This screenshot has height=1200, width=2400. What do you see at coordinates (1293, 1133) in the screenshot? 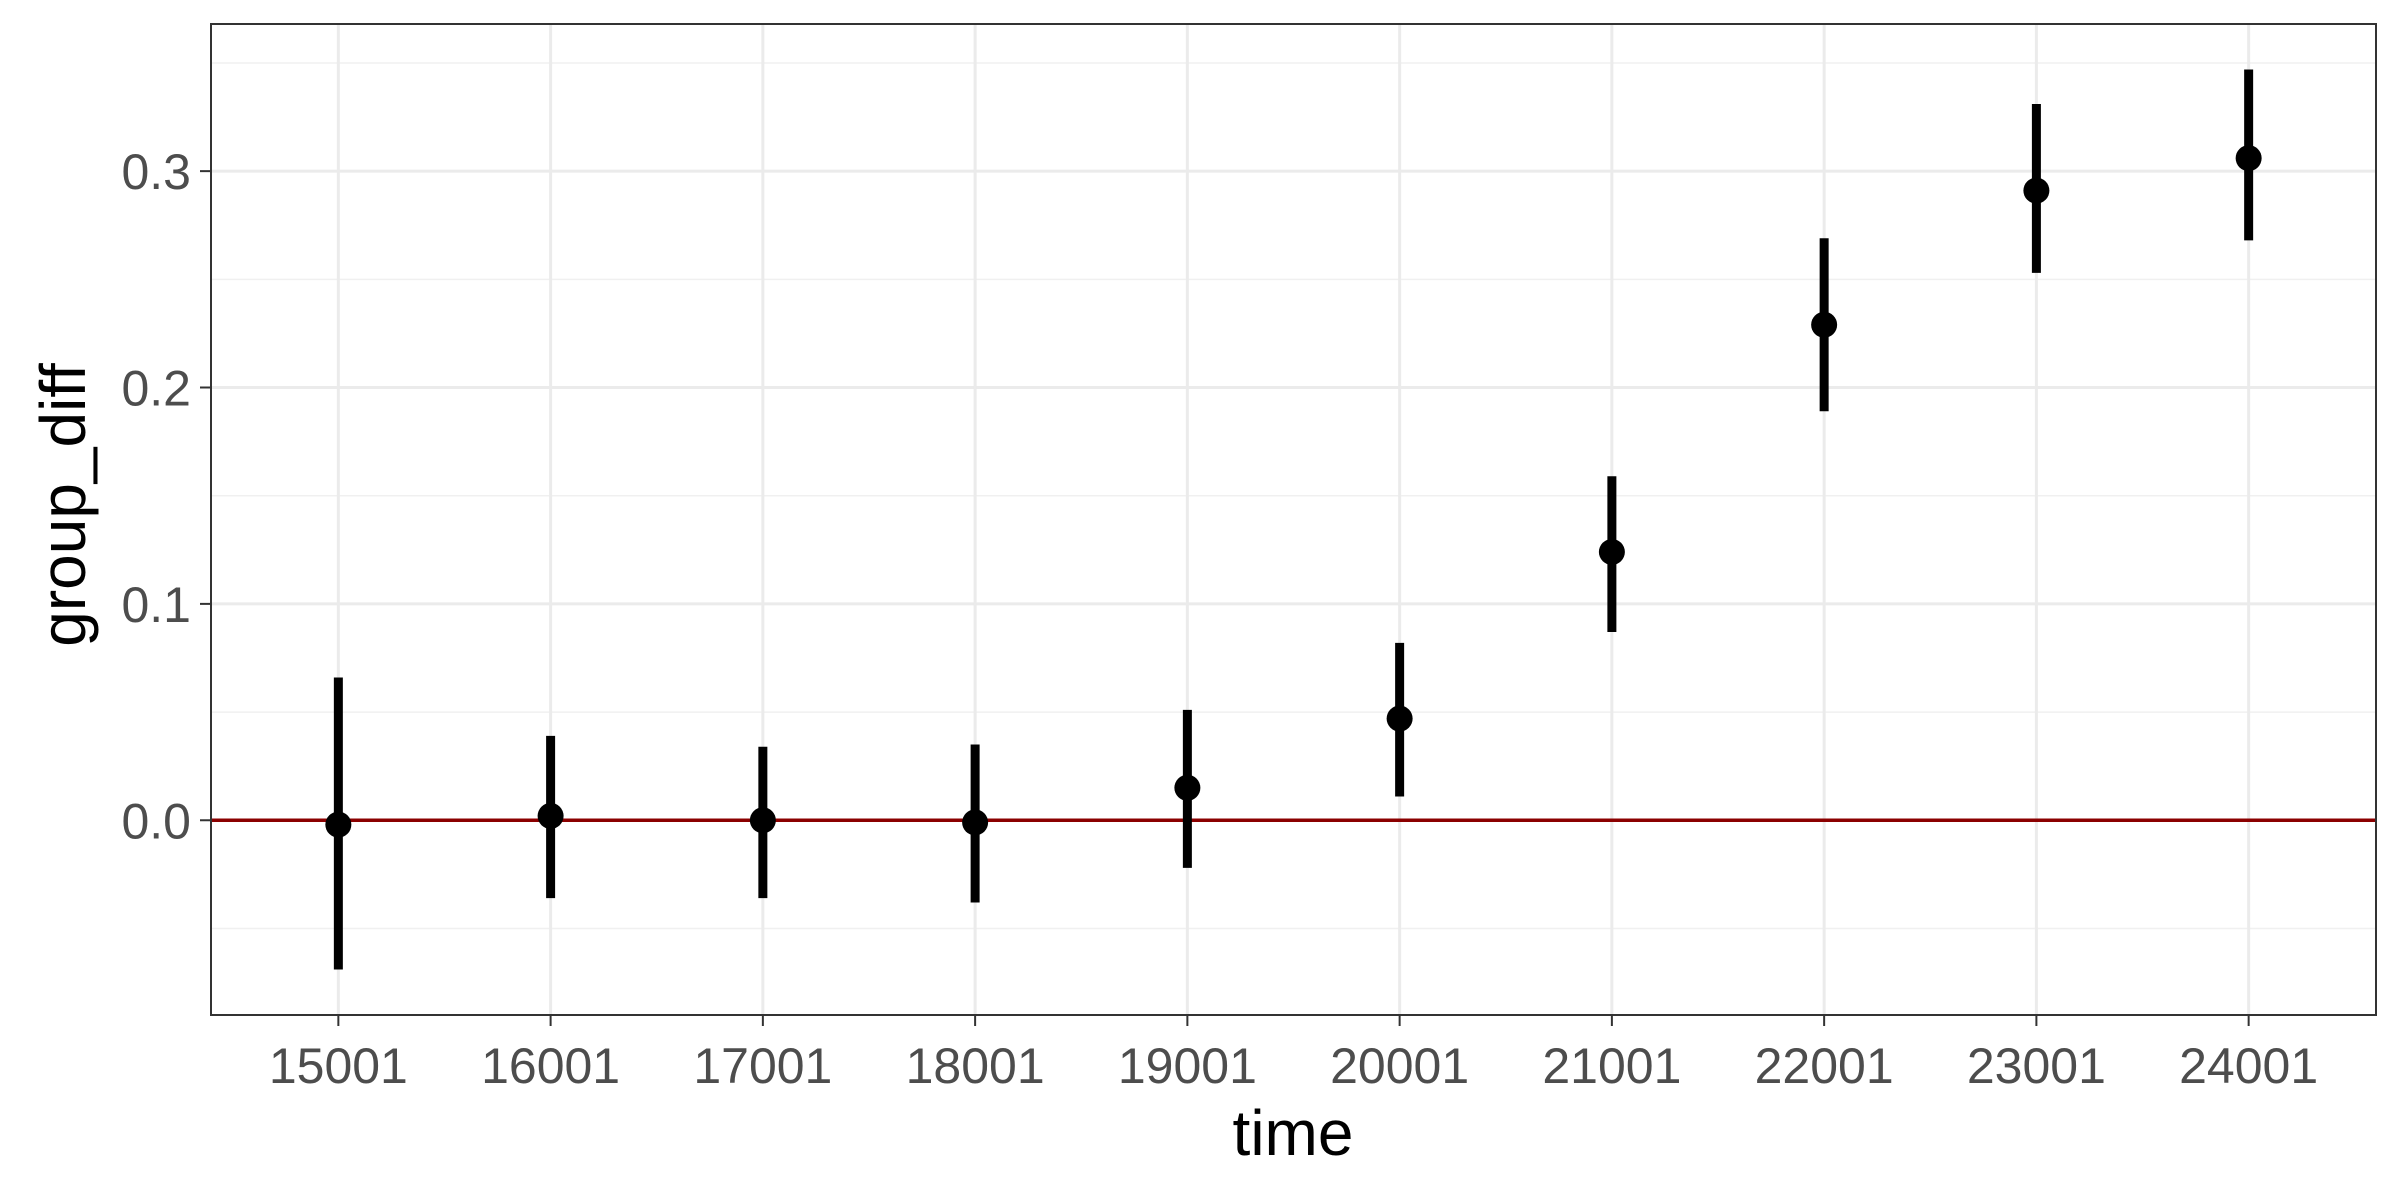
I see `x-axis-title: time` at bounding box center [1293, 1133].